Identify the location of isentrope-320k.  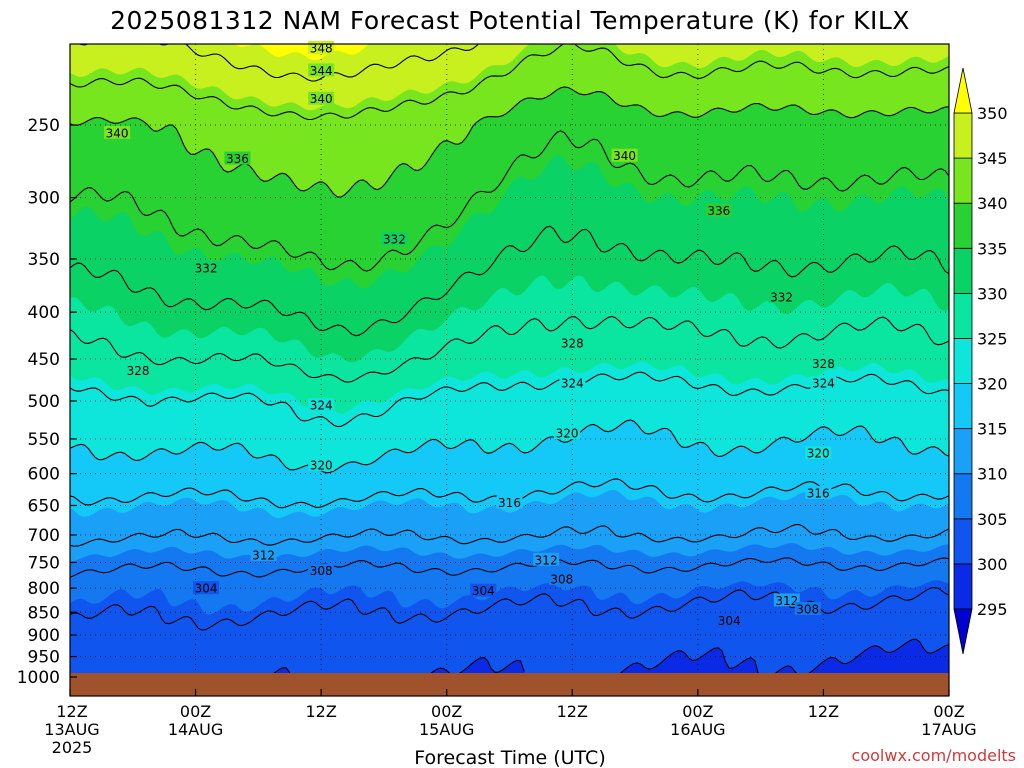
(509, 446).